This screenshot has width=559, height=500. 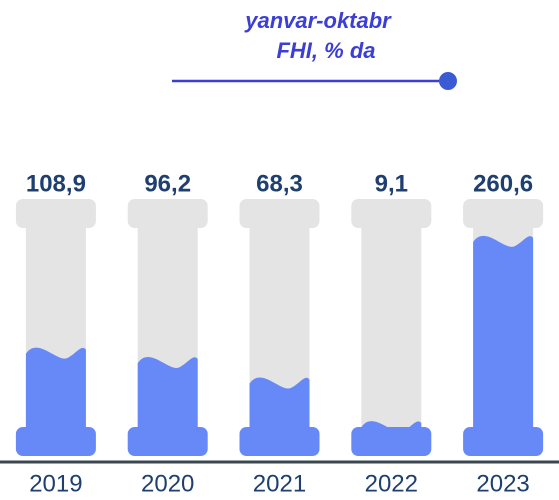 What do you see at coordinates (502, 483) in the screenshot?
I see `x-tick-label: 2023` at bounding box center [502, 483].